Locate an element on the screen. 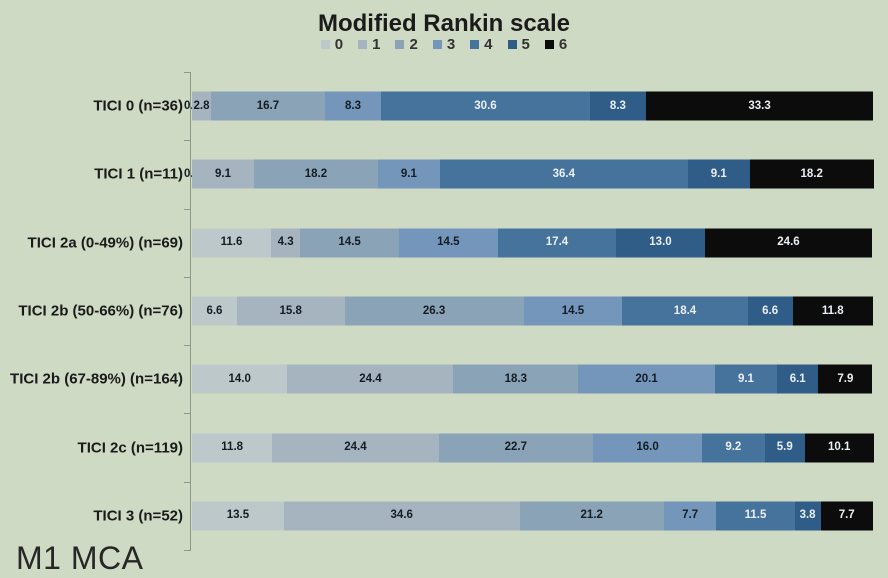 The height and width of the screenshot is (578, 888). category-label: TICI 2b (50-66%) (n=76) is located at coordinates (100, 311).